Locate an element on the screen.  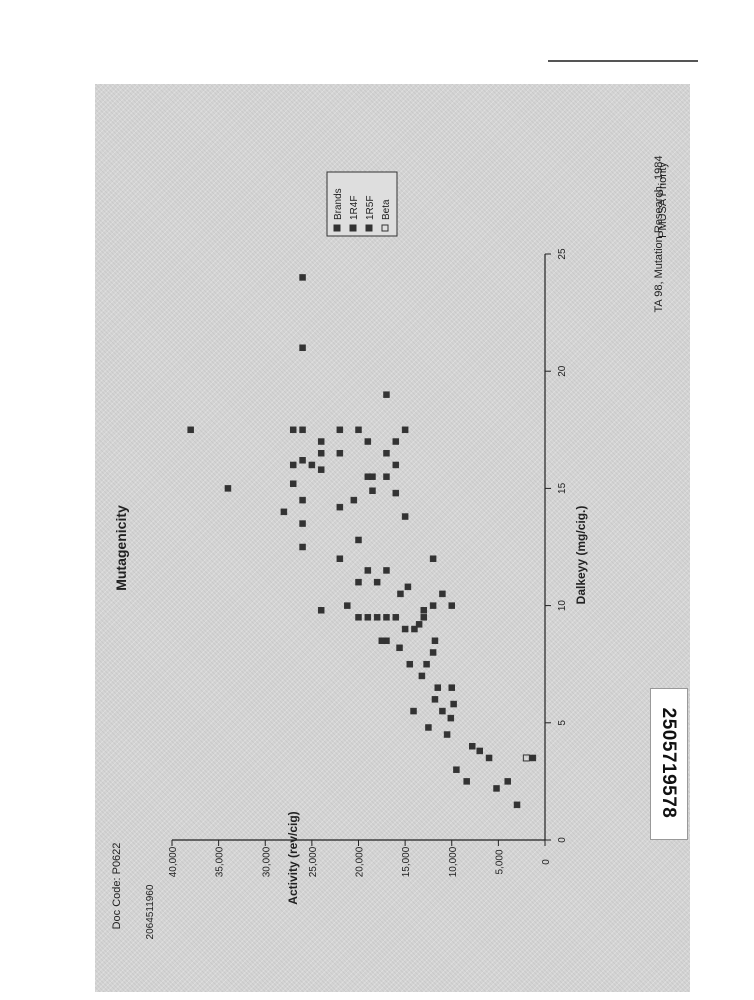
x-tick-label: 25 is located at coordinates (562, 254).